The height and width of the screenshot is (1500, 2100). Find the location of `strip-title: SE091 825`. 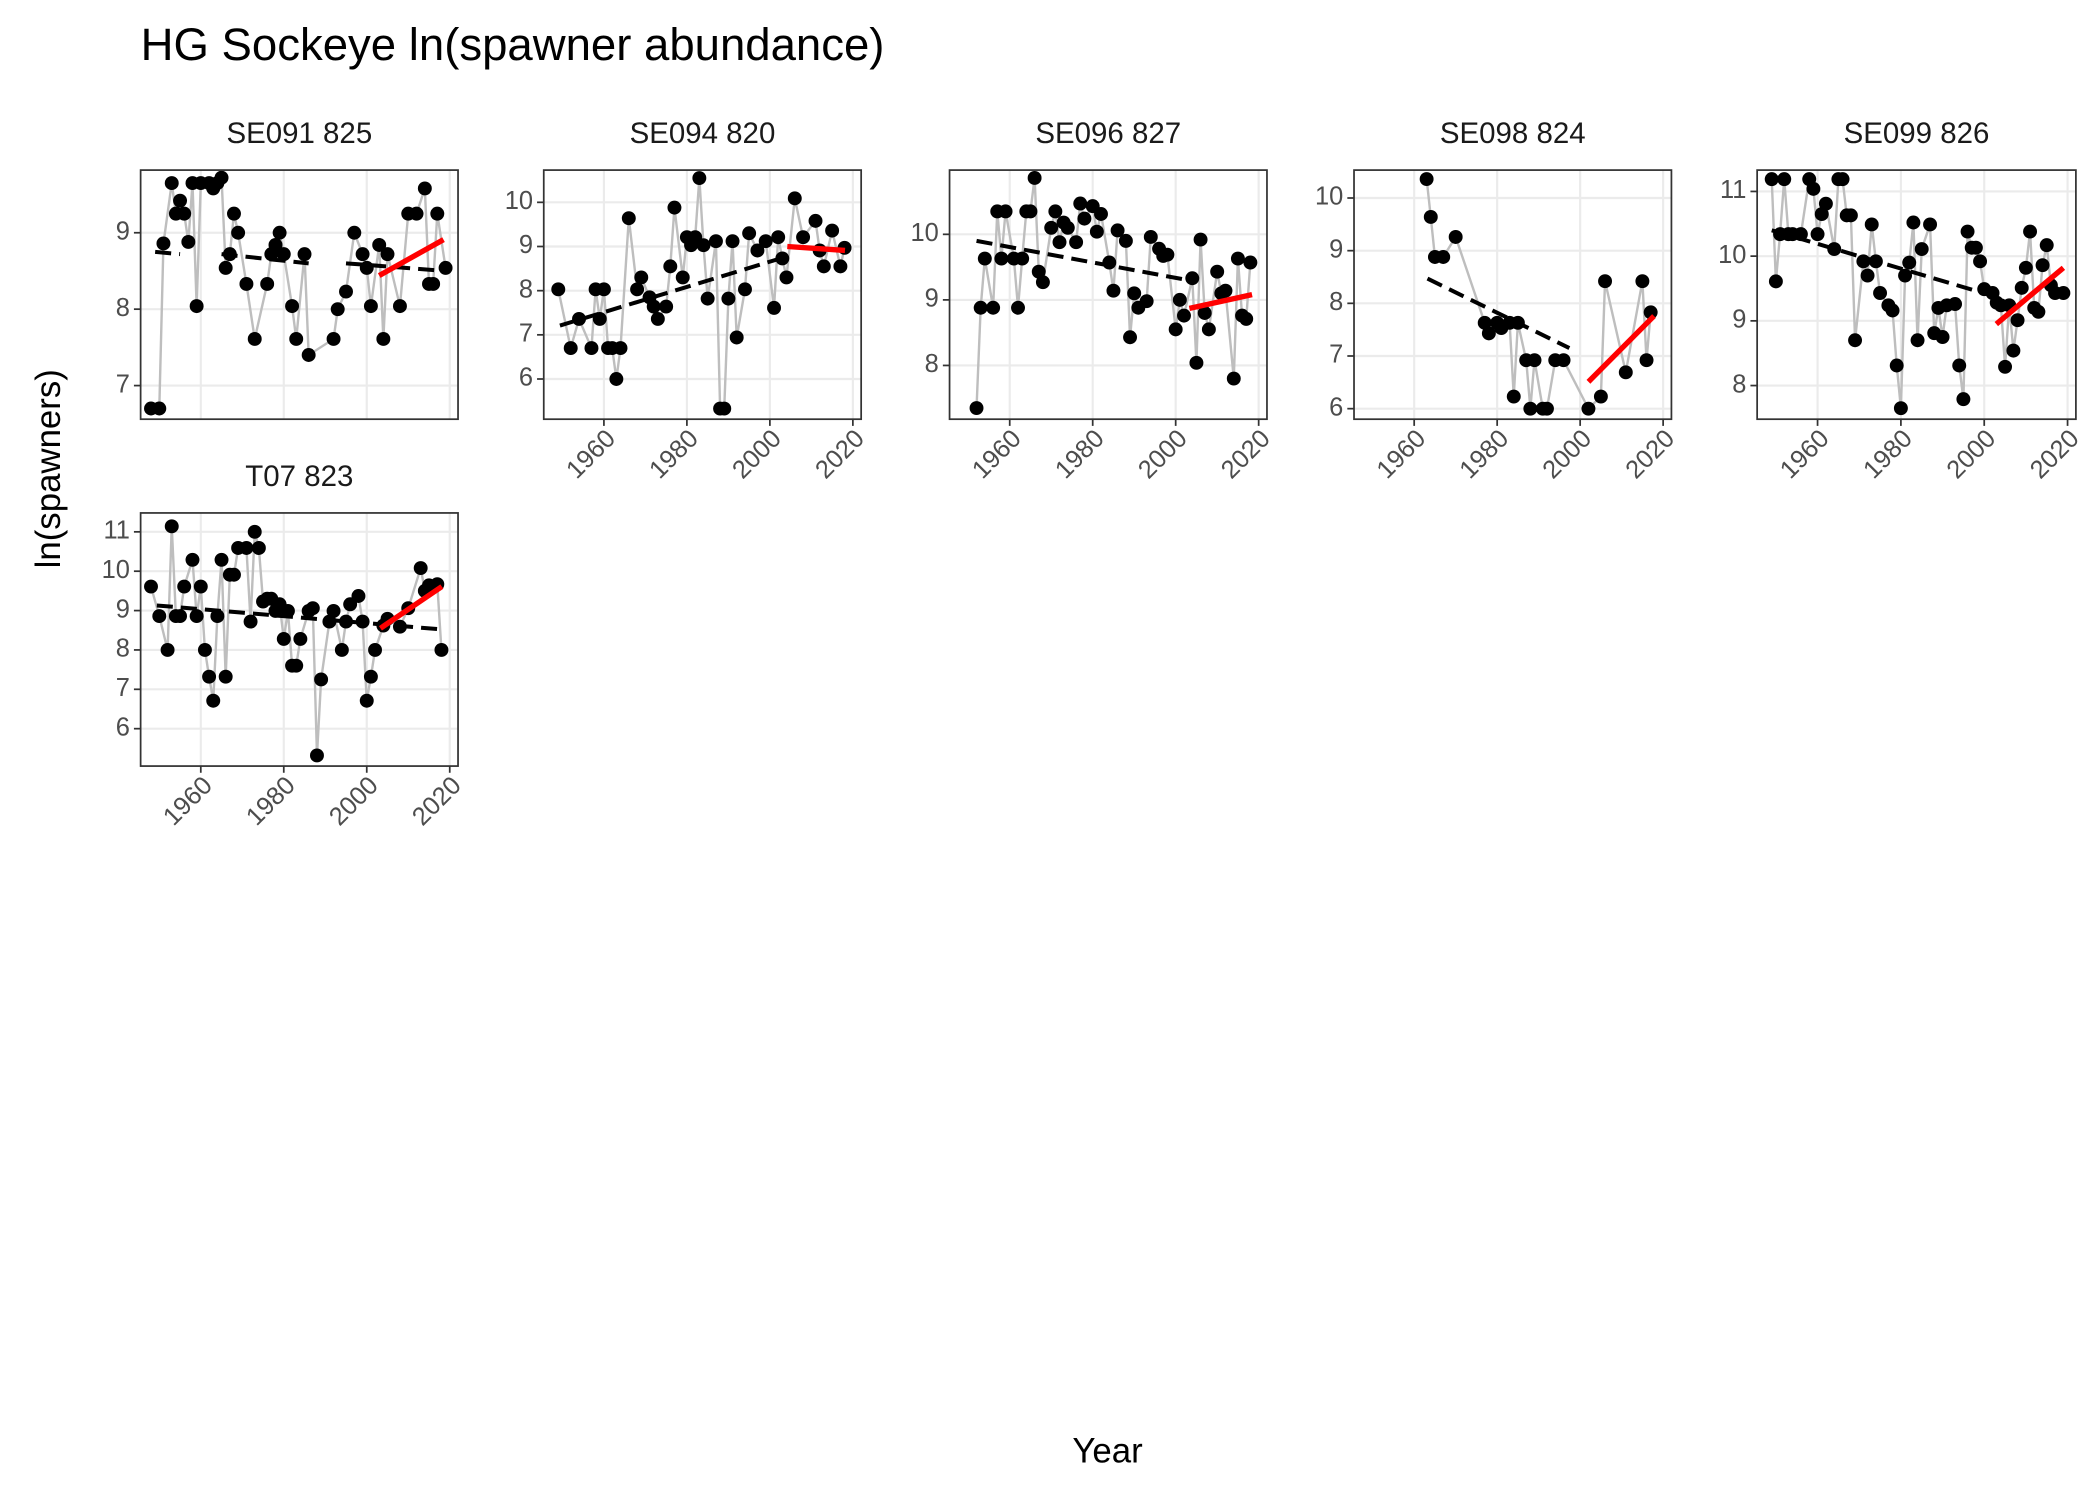

strip-title: SE091 825 is located at coordinates (299, 133).